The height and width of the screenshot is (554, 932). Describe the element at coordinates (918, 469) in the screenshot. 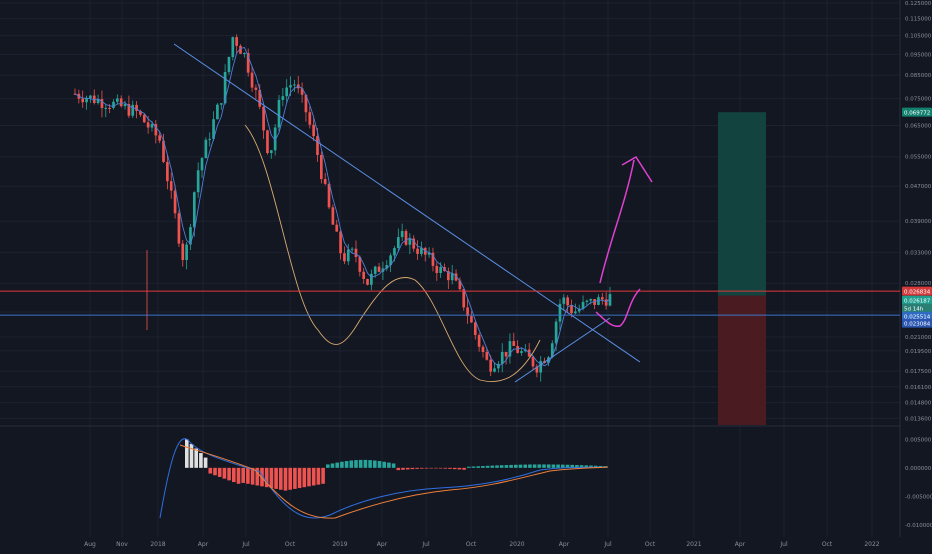

I see `macd-tick-label: 0.000000` at that location.